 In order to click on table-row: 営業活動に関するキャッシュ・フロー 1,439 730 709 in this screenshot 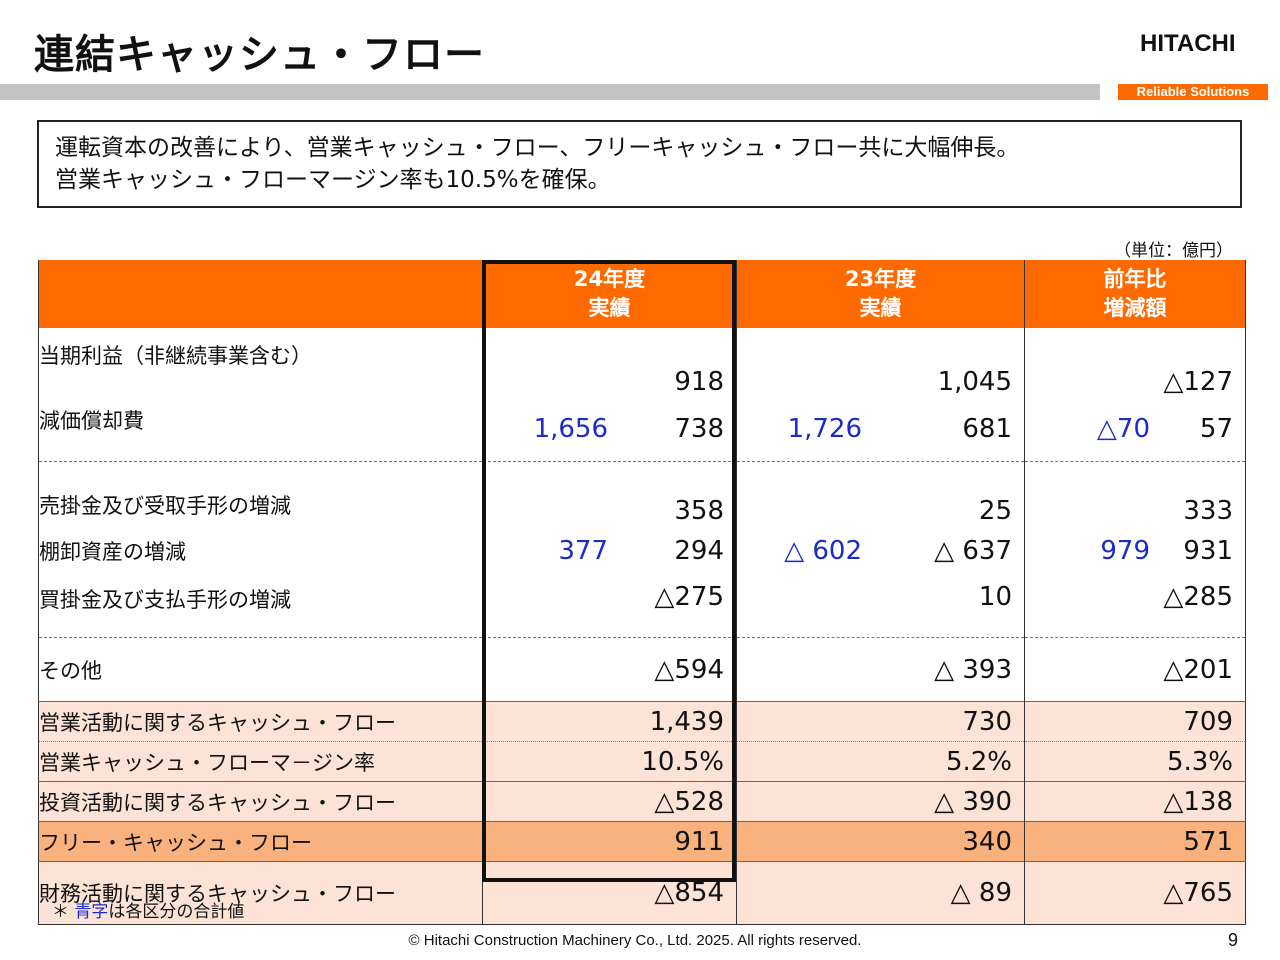, I will do `click(642, 721)`.